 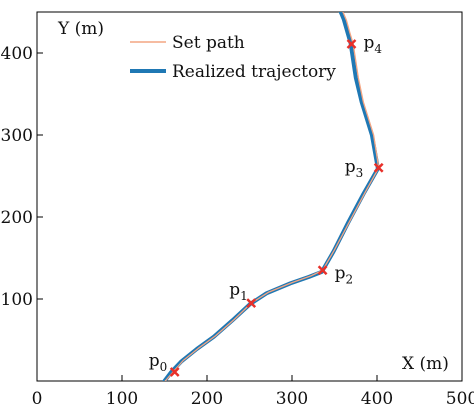 What do you see at coordinates (122, 399) in the screenshot?
I see `x-tick-label-1: 100` at bounding box center [122, 399].